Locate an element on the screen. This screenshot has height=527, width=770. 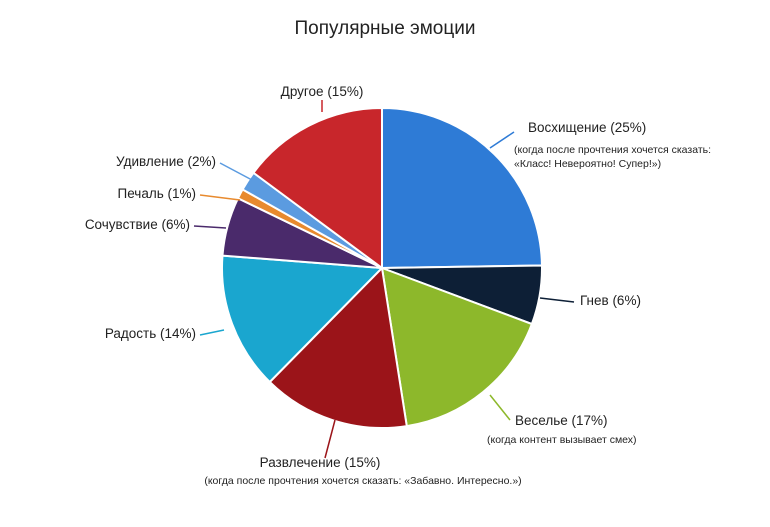
slice-label-3: Развлечение (15%) is located at coordinates (320, 462).